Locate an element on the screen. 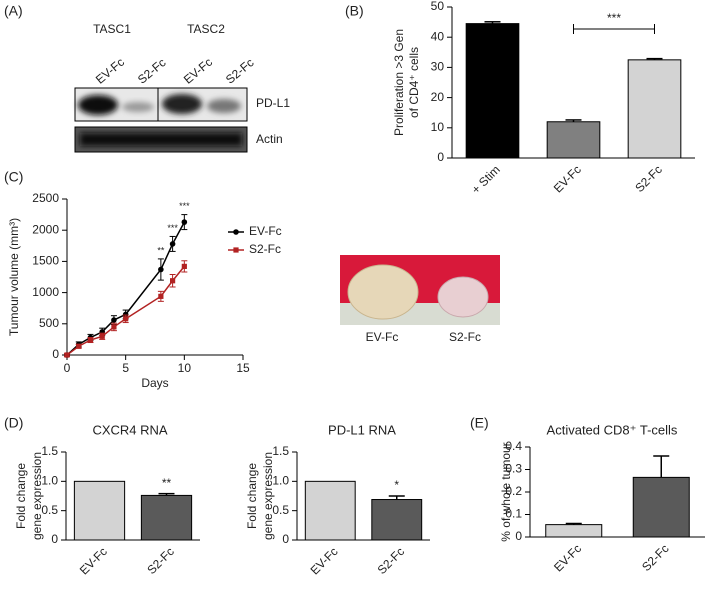 This screenshot has width=709, height=596. y-tick-label: 1500 is located at coordinates (45, 261).